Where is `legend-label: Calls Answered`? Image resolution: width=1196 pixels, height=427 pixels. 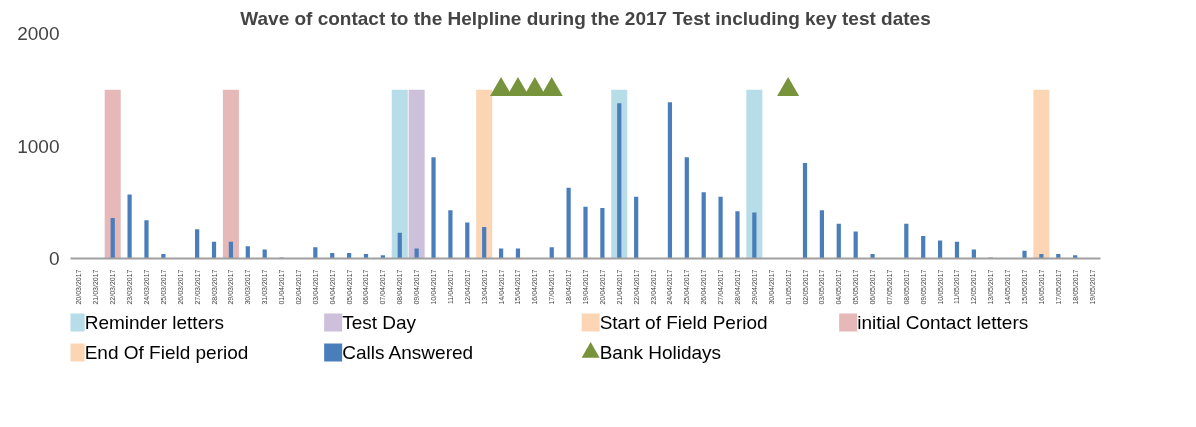 legend-label: Calls Answered is located at coordinates (408, 352).